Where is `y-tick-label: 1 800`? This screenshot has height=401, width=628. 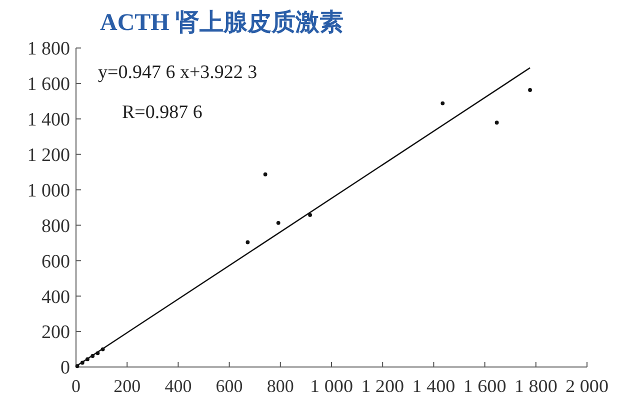 y-tick-label: 1 800 is located at coordinates (48, 49).